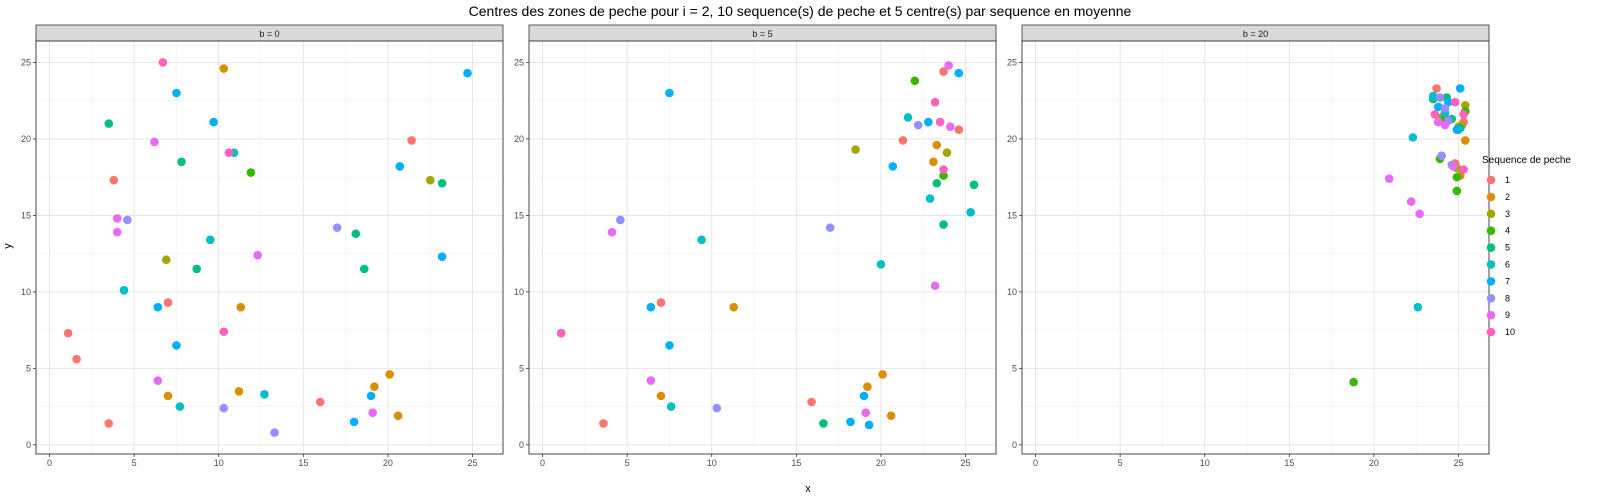  What do you see at coordinates (1510, 332) in the screenshot?
I see `legend-label: 10` at bounding box center [1510, 332].